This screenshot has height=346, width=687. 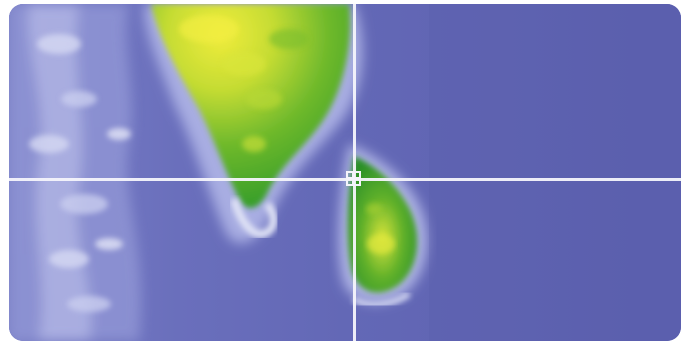 What do you see at coordinates (345, 179) in the screenshot?
I see `crosshair-horizontal-line` at bounding box center [345, 179].